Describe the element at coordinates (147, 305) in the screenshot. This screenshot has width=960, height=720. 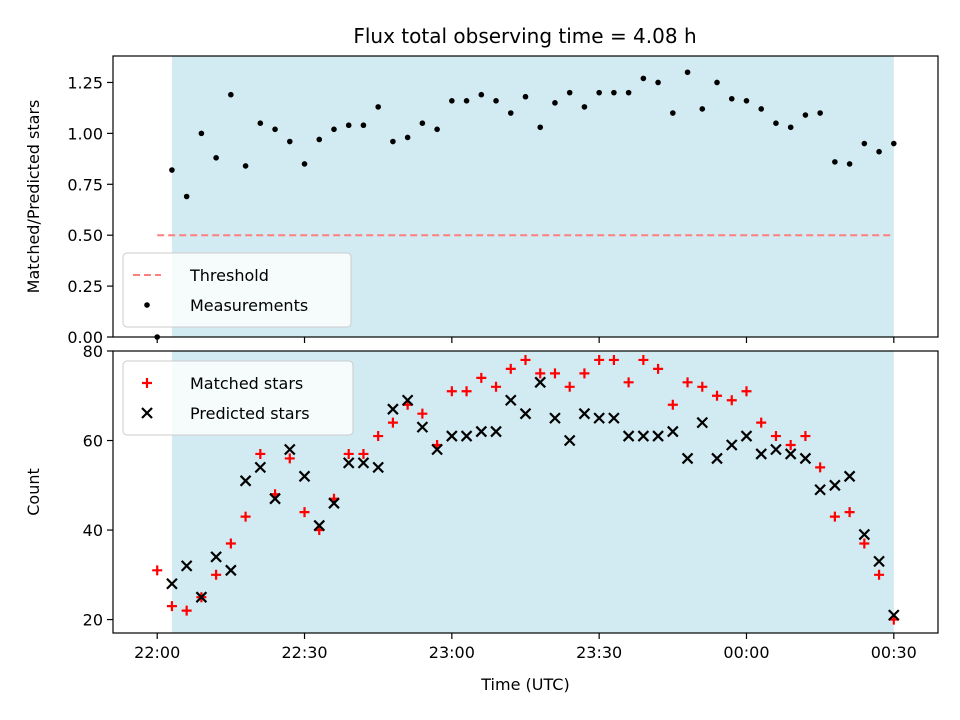
I see `legend-measurement-swatch` at that location.